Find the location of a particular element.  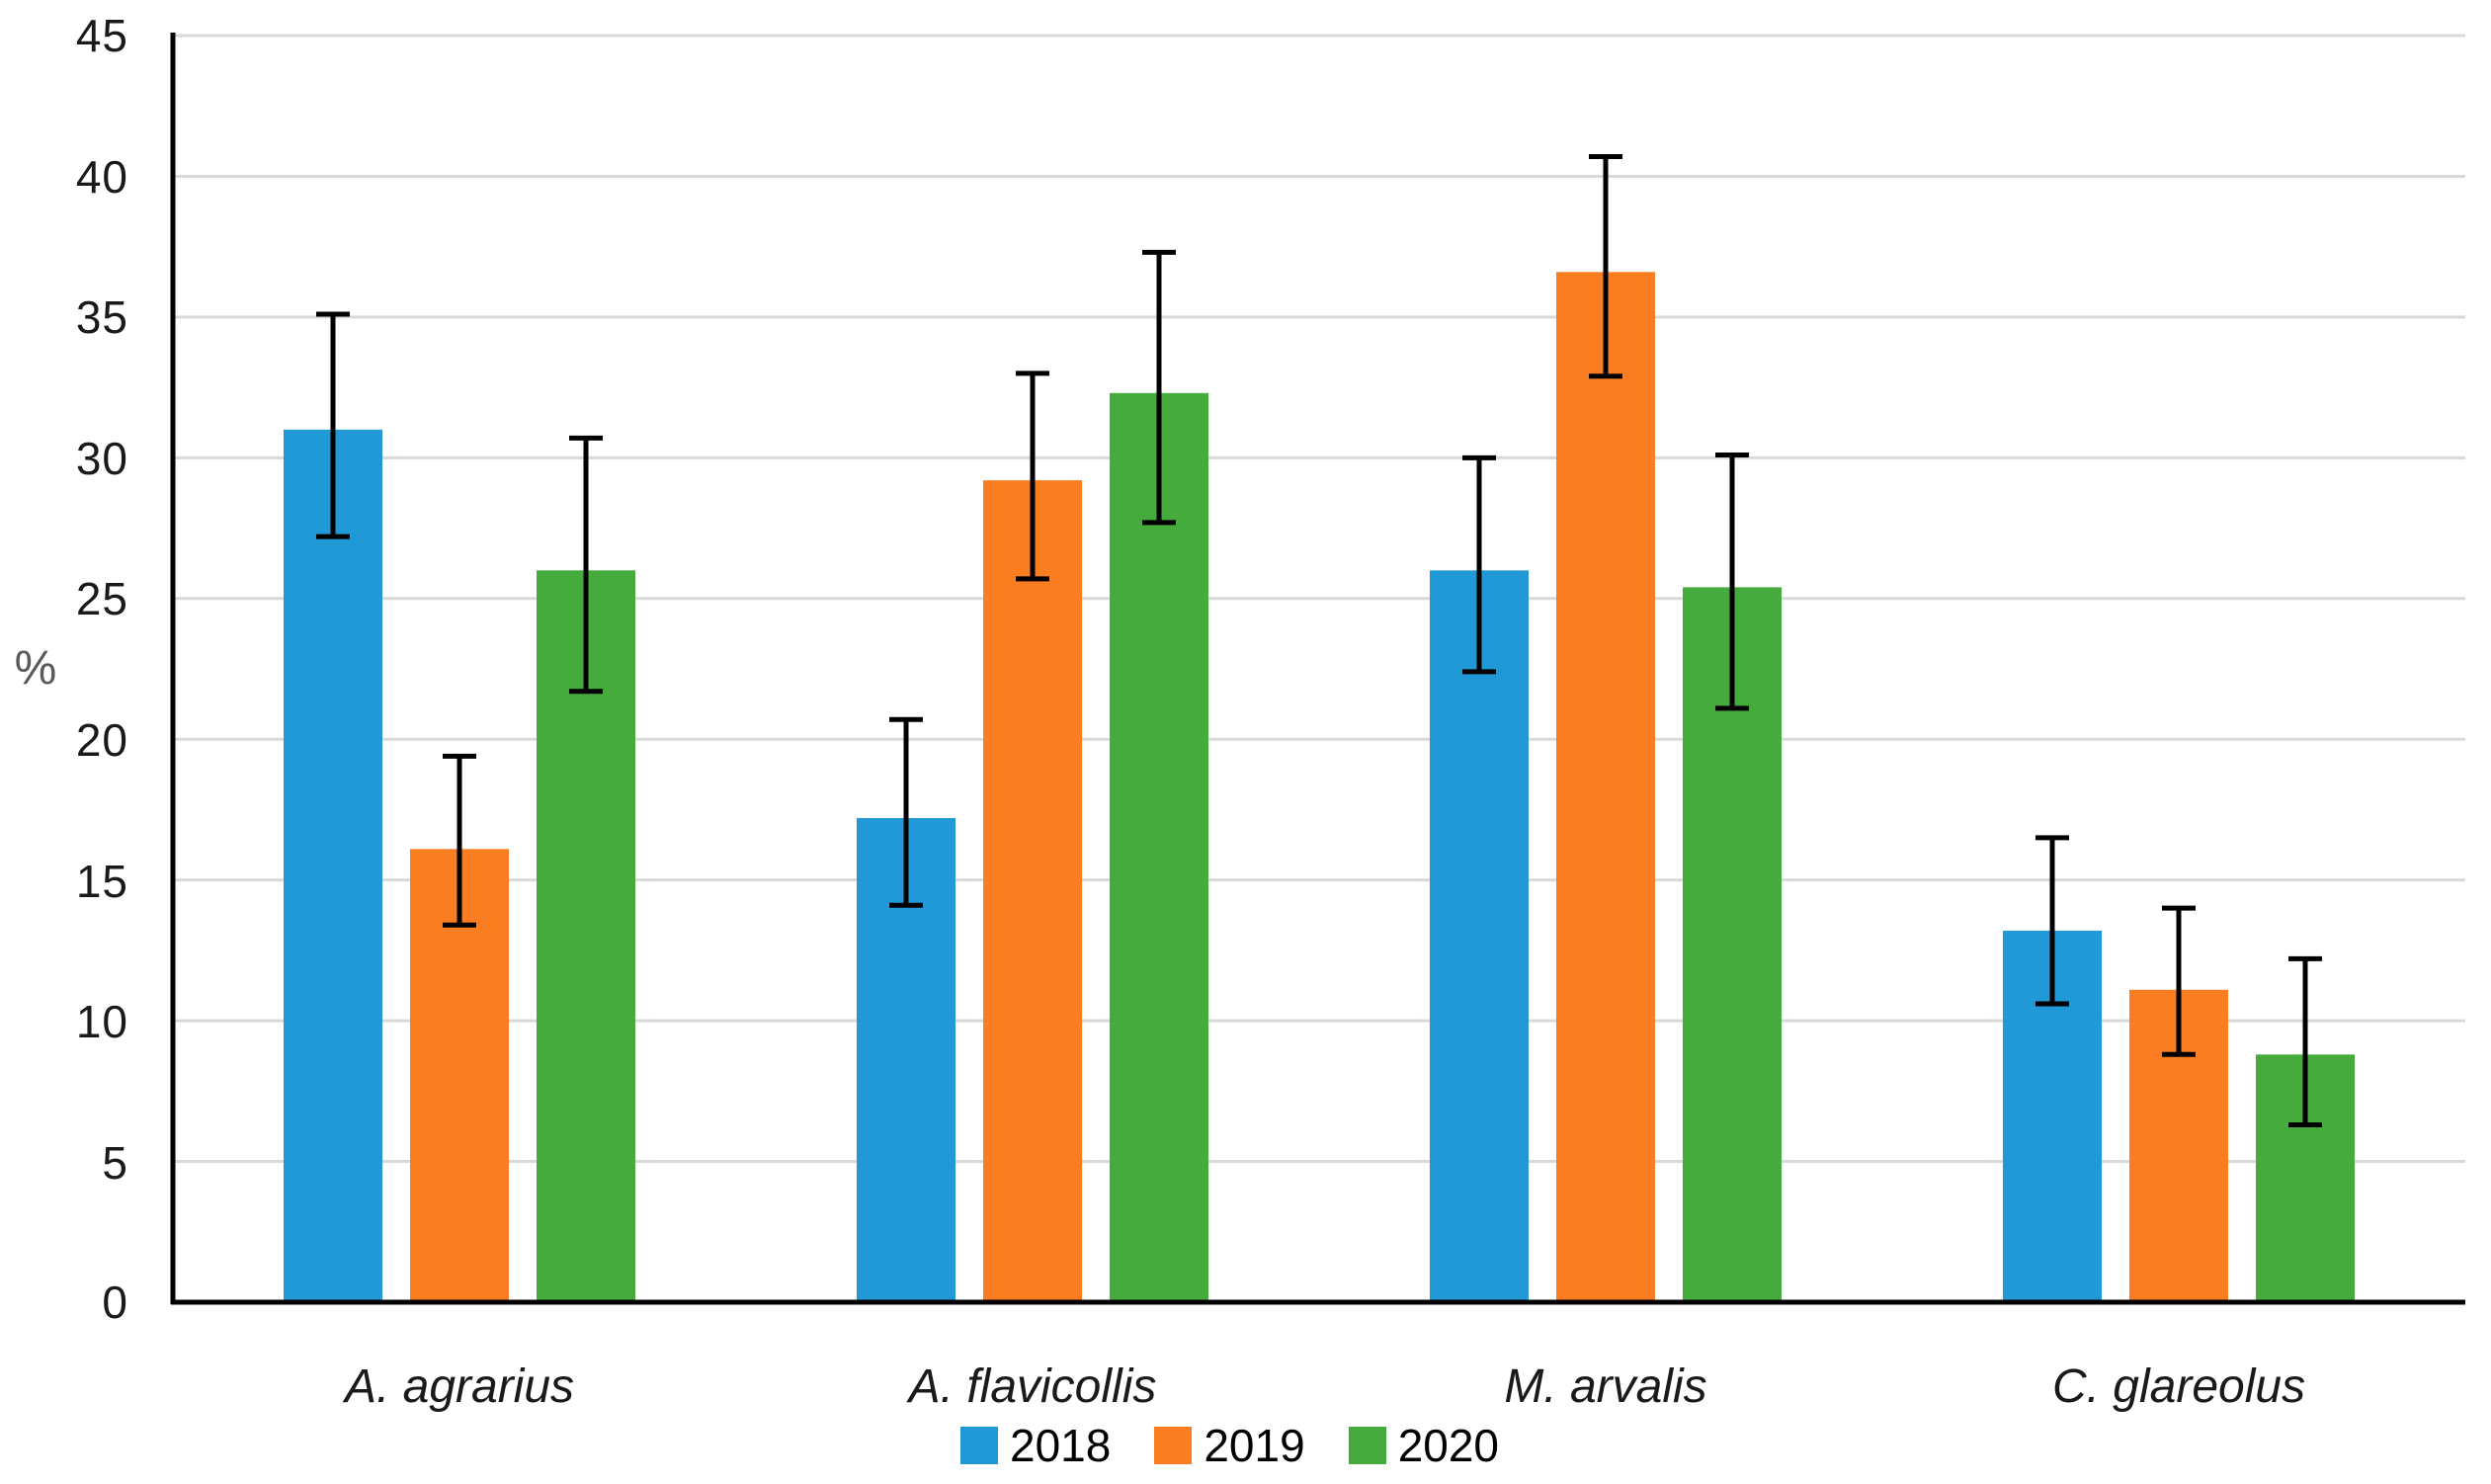

x-axis-category-label: M. arvalis is located at coordinates (1605, 1386).